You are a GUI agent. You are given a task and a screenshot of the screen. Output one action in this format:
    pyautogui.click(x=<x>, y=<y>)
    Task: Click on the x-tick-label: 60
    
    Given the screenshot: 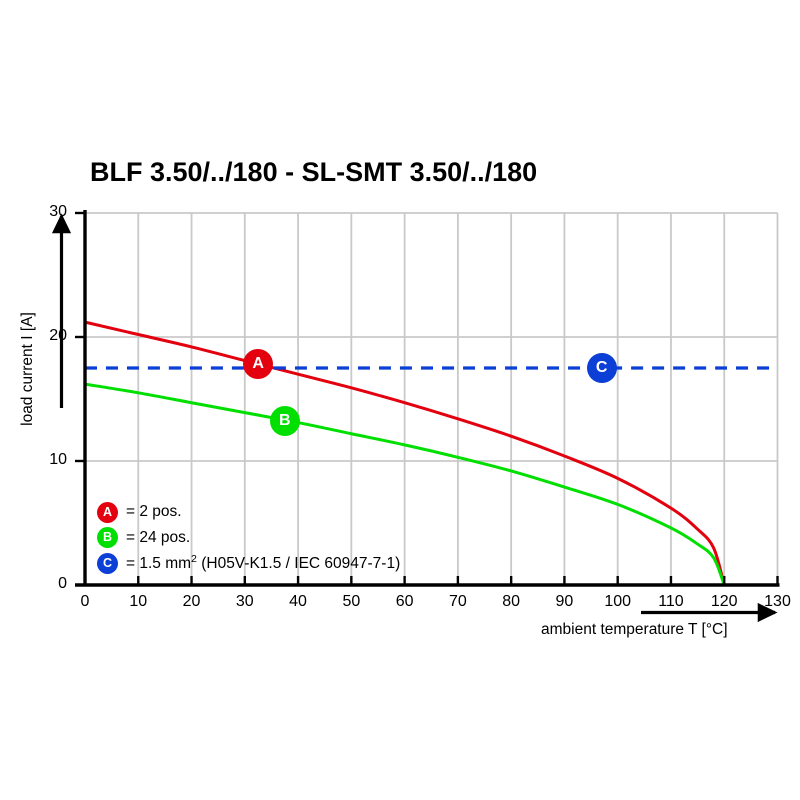 What is the action you would take?
    pyautogui.click(x=404, y=601)
    